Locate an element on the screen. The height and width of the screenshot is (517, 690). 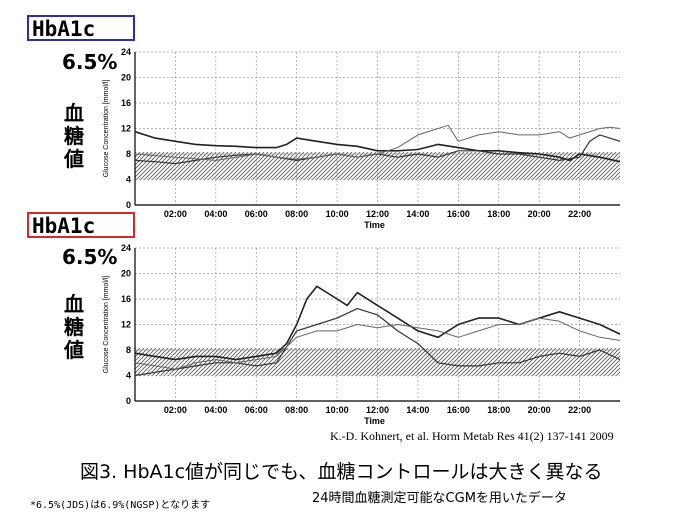
blood-sugar-label-top: 血 糖 値 is located at coordinates (74, 136).